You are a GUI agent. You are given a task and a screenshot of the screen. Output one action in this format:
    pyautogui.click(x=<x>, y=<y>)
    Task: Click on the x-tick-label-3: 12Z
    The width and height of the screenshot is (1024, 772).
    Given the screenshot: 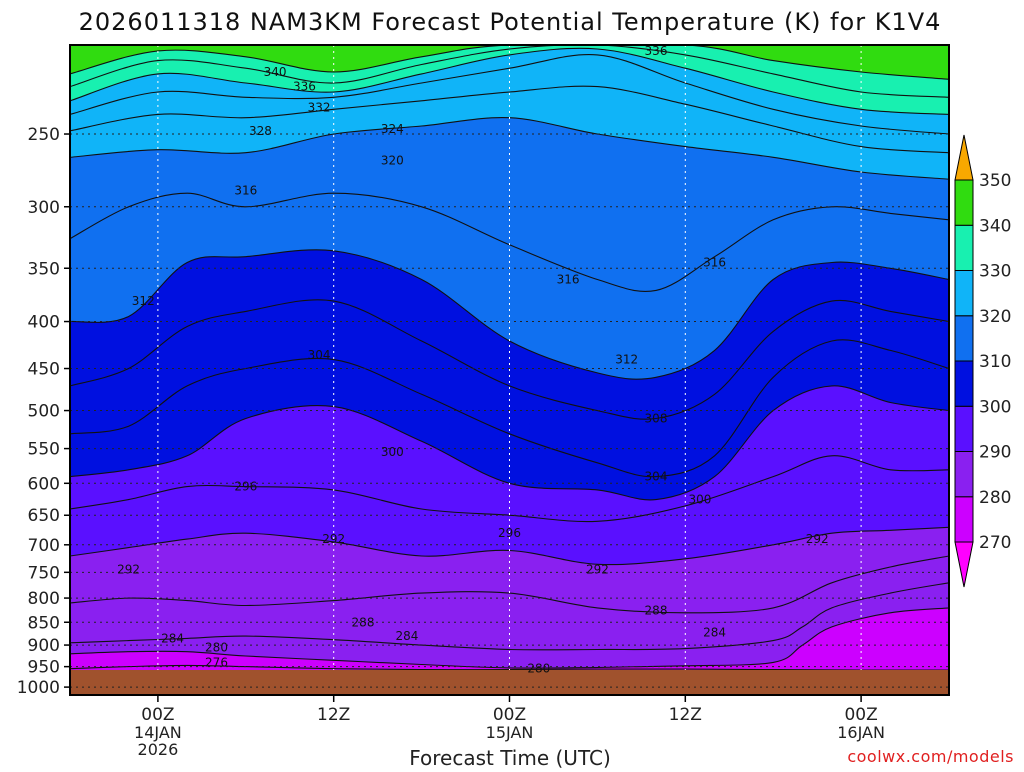 What is the action you would take?
    pyautogui.click(x=685, y=715)
    